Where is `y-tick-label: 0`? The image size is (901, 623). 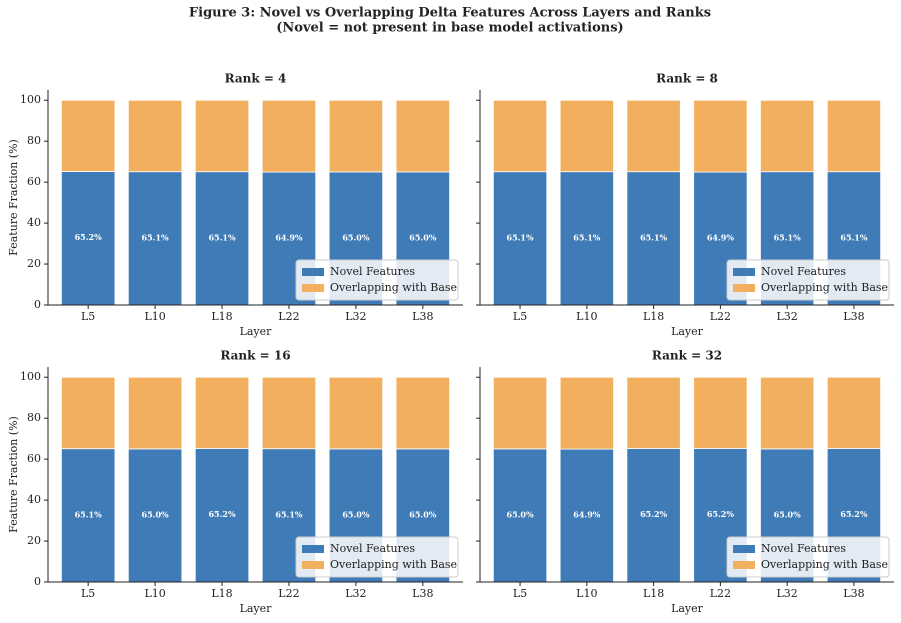
y-tick-label: 0 is located at coordinates (37, 304).